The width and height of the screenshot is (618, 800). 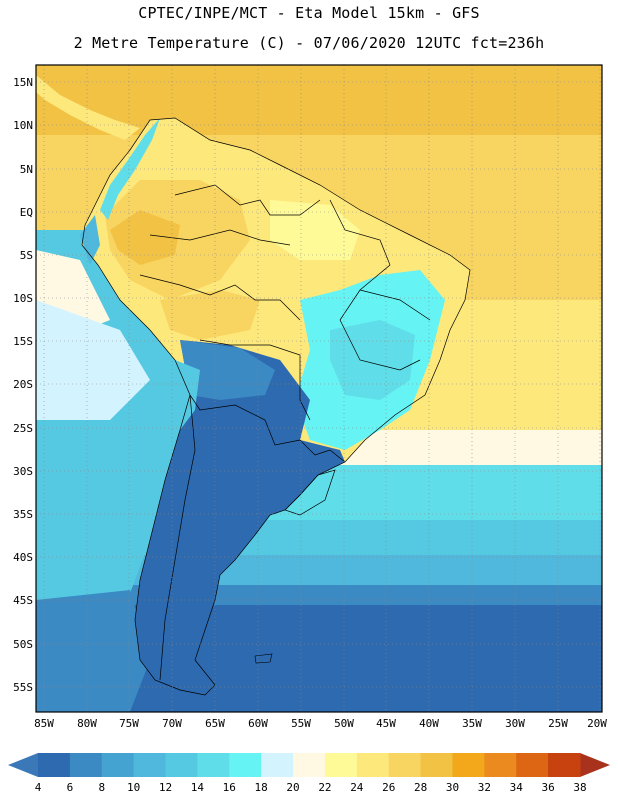 What do you see at coordinates (210, 315) in the screenshot?
I see `bolivia-warm` at bounding box center [210, 315].